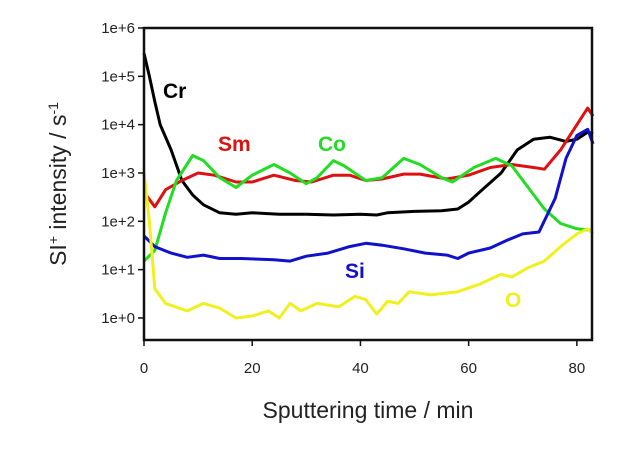  Describe the element at coordinates (58, 184) in the screenshot. I see `y-axis-title: SI+ intensity / s-1` at that location.